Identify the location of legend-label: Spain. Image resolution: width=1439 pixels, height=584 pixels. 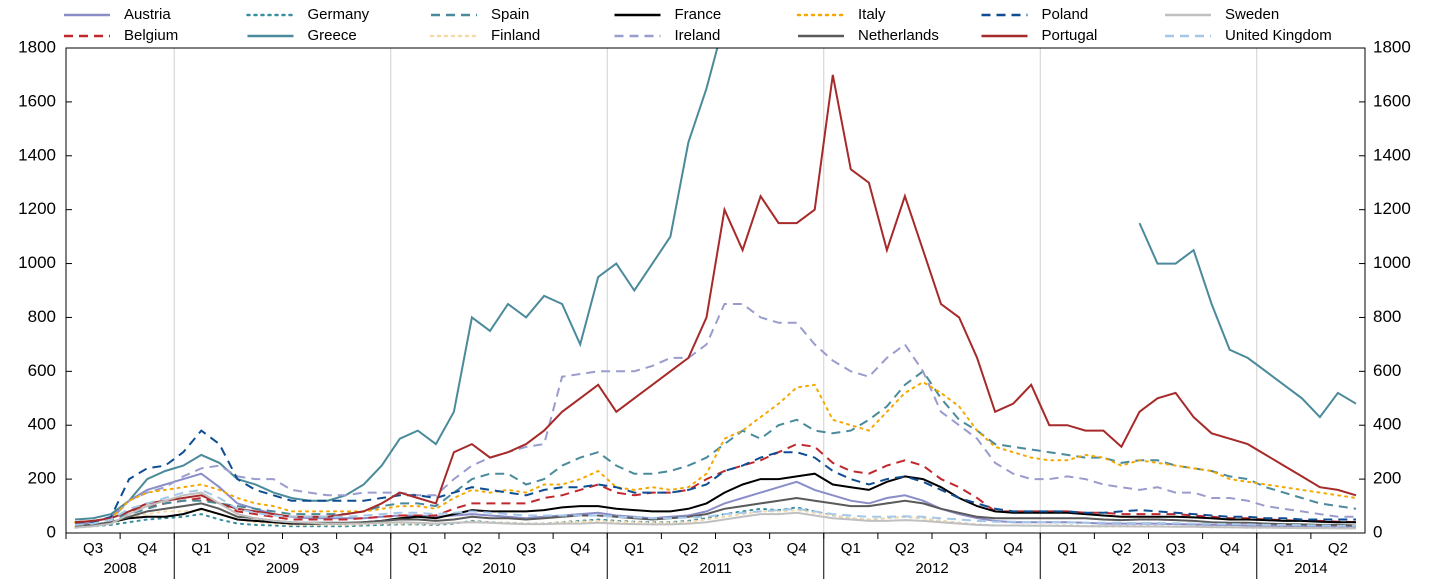
(510, 14).